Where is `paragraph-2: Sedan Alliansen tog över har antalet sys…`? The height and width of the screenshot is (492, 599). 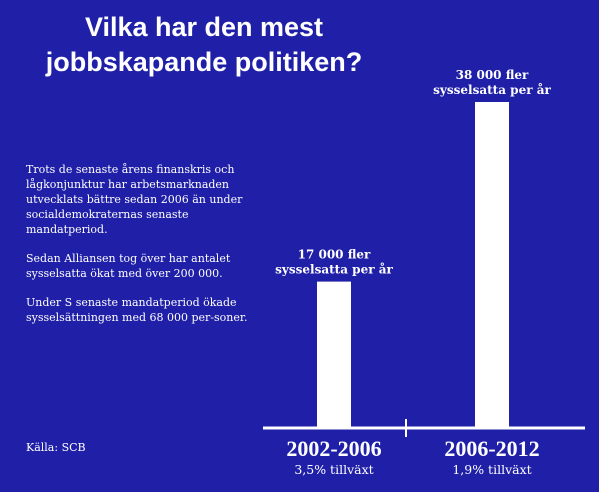 paragraph-2: Sedan Alliansen tog över har antalet sys… is located at coordinates (128, 266).